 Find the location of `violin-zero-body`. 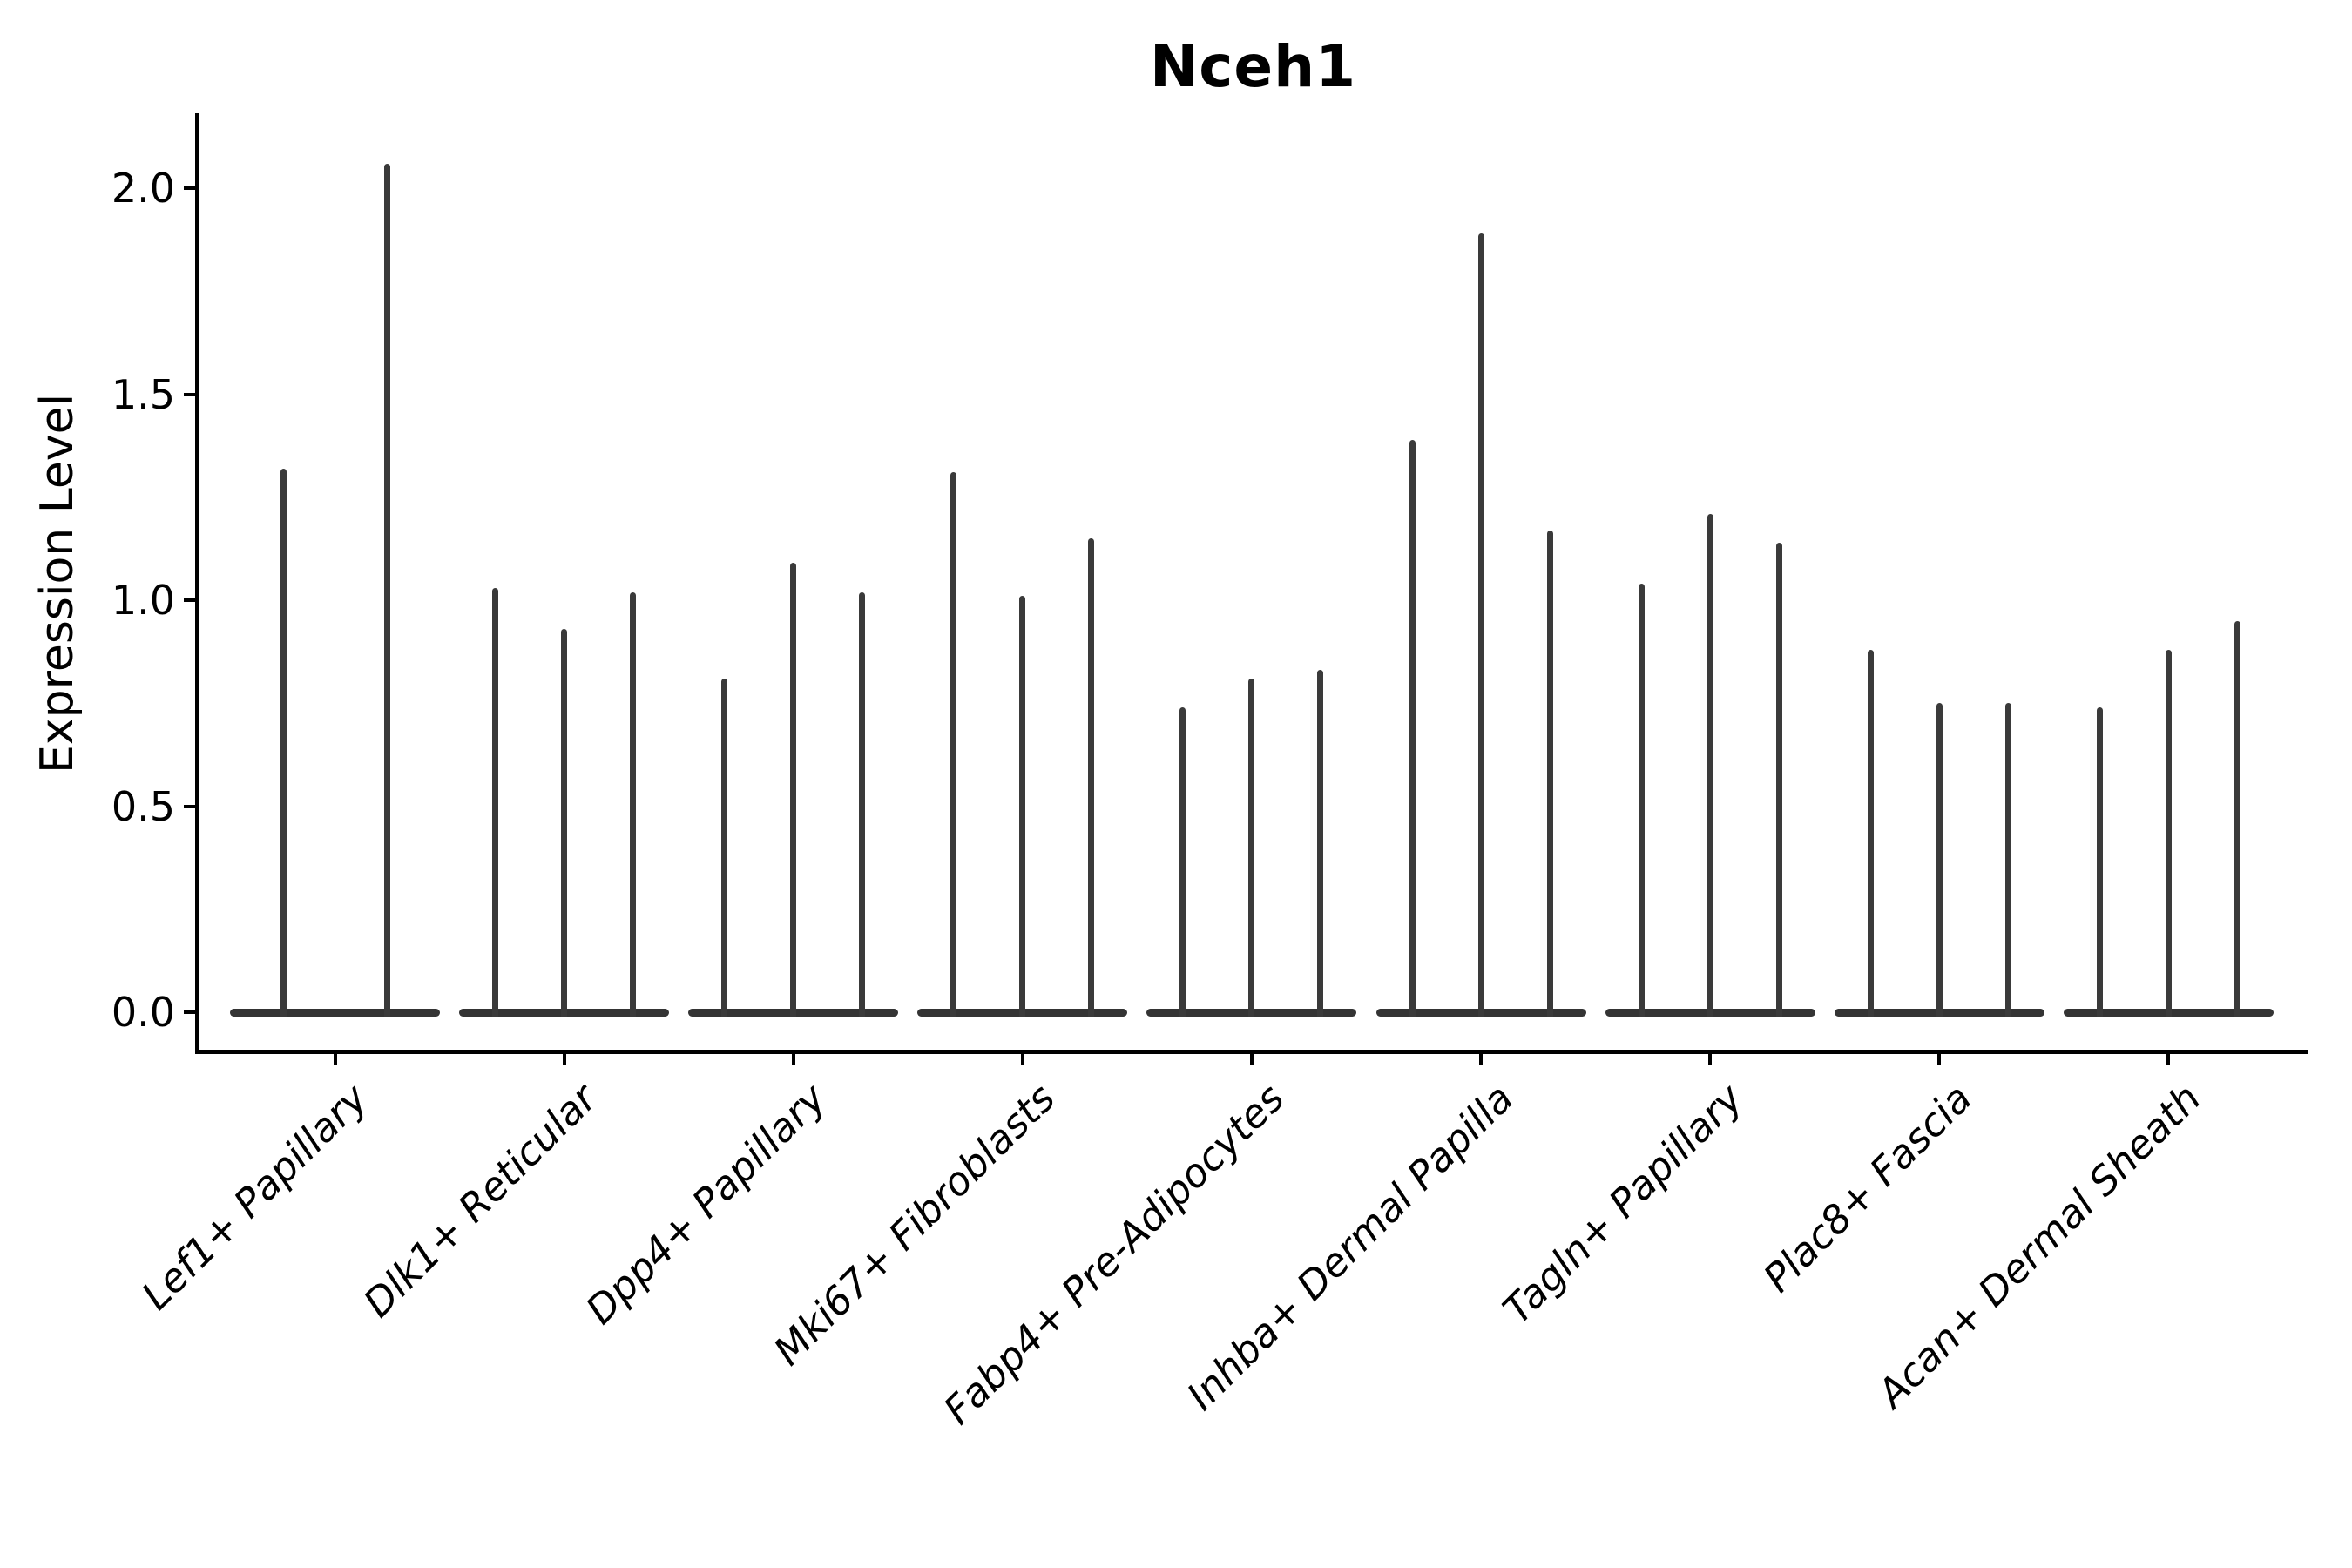

violin-zero-body is located at coordinates (335, 1013).